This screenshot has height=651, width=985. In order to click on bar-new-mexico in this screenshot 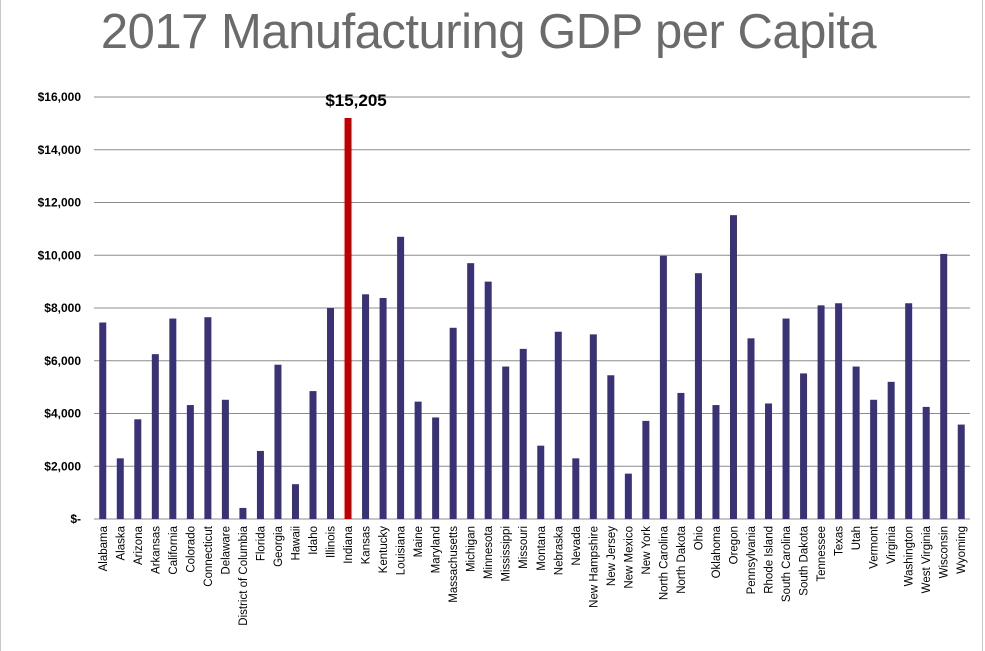, I will do `click(628, 496)`.